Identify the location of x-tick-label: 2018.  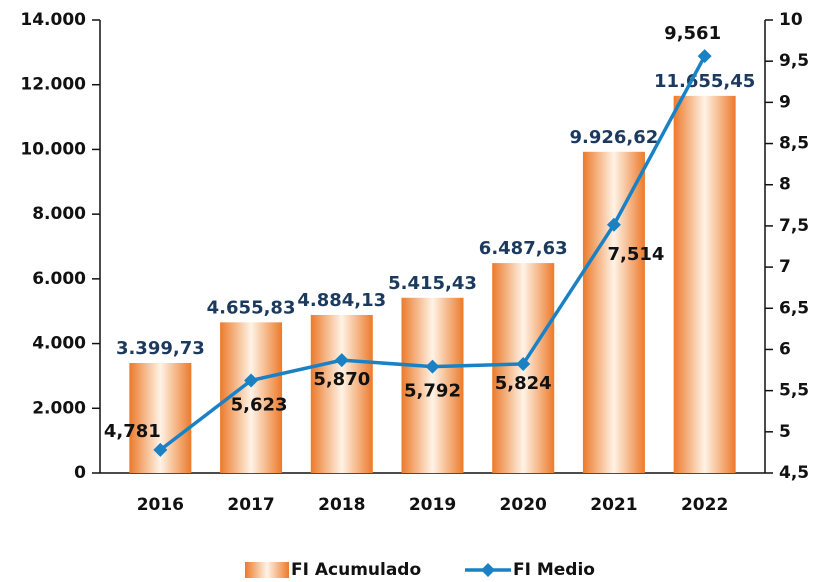
(341, 505).